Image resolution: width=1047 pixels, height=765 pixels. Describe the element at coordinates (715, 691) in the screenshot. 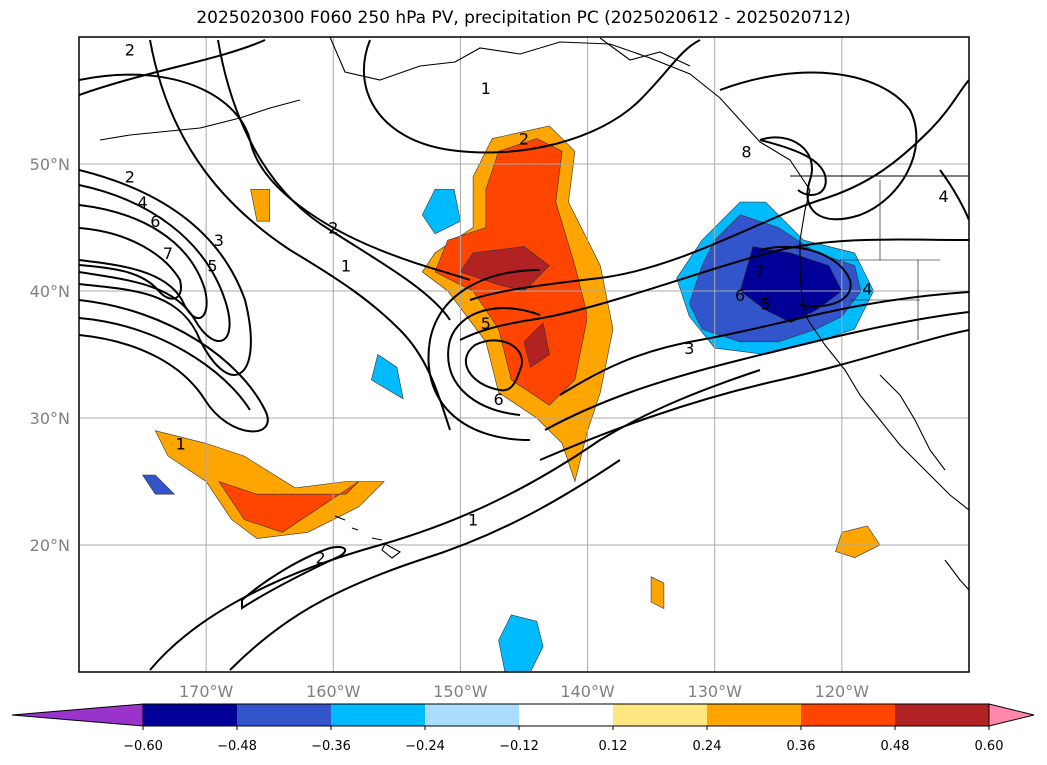

I see `x-tick-label: 130°W` at that location.